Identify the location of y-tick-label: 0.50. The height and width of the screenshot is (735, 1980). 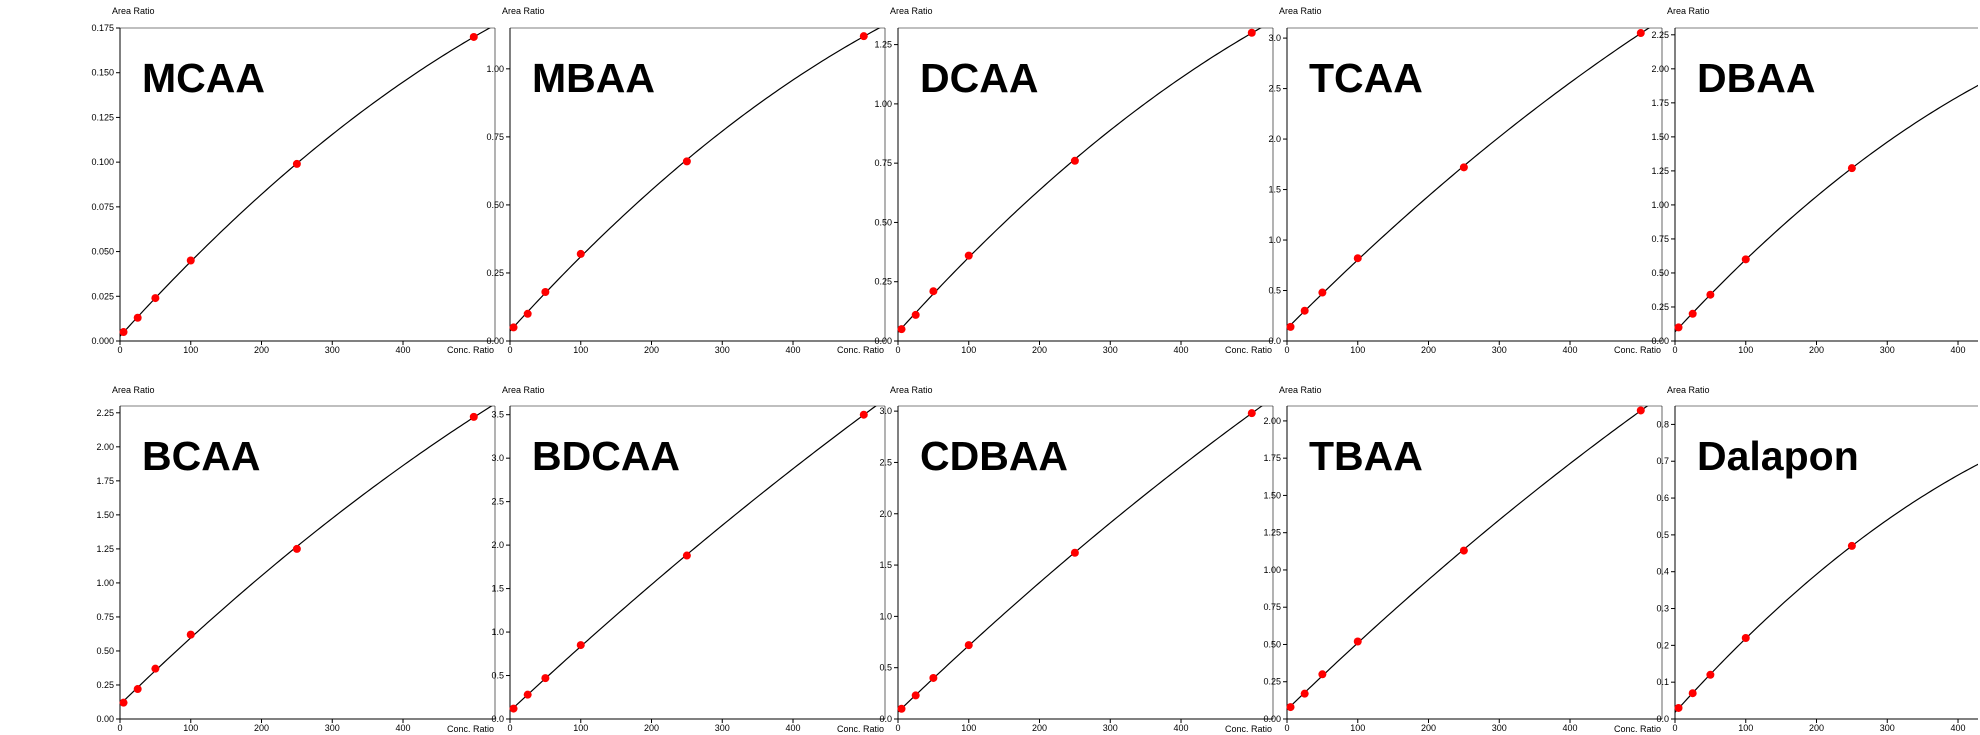
(1272, 644).